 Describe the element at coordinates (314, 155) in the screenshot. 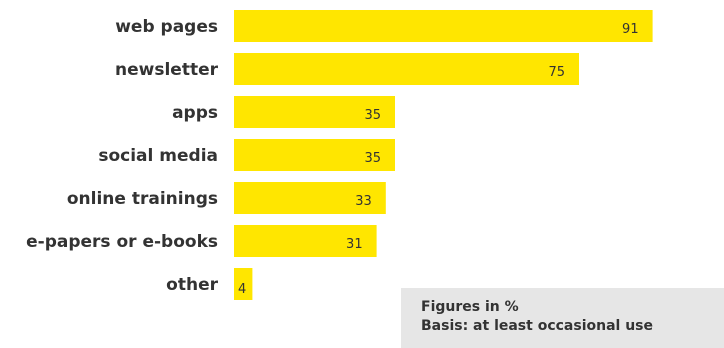

I see `bar-social-media` at that location.